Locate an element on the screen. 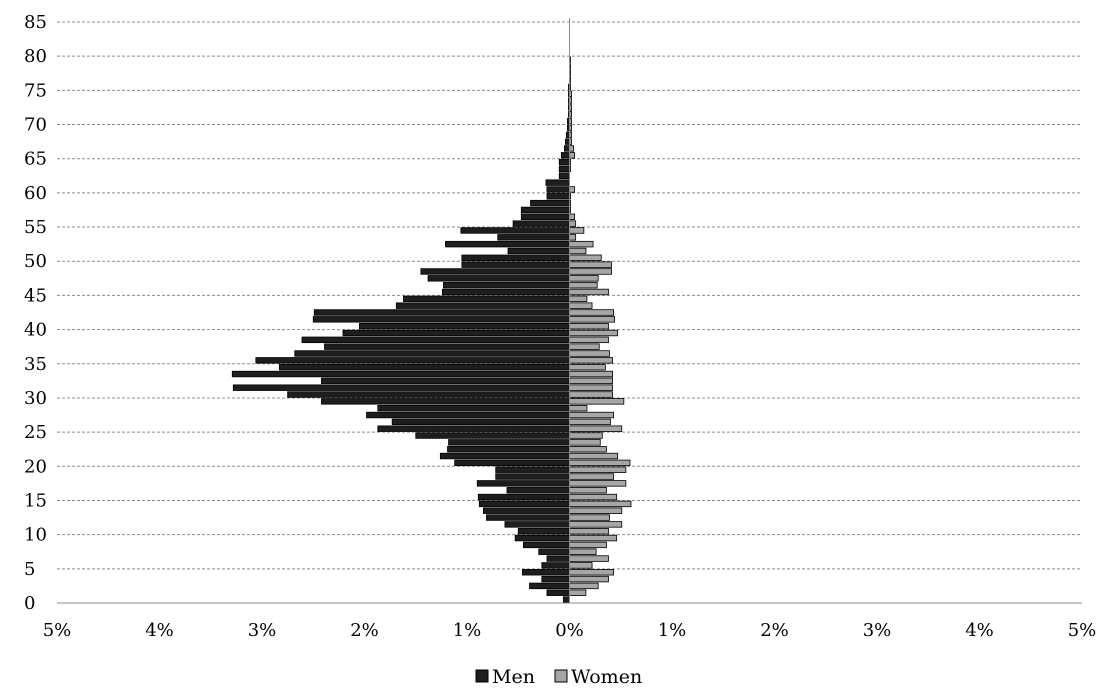 The width and height of the screenshot is (1104, 688). y-tick-label: 30 is located at coordinates (35, 398).